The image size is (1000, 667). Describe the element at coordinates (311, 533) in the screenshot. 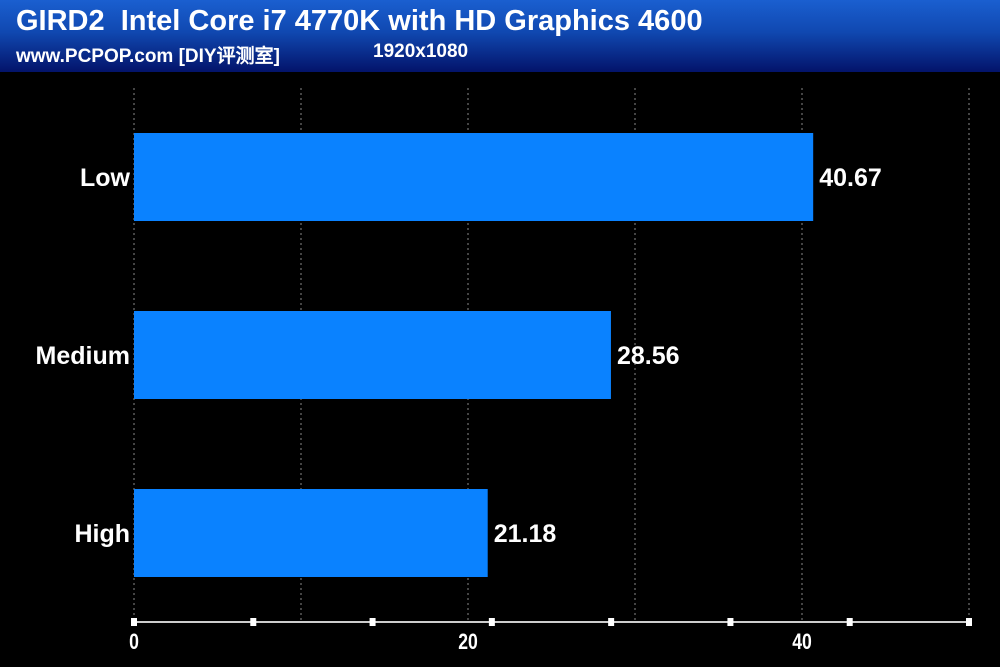

I see `bar-high` at that location.